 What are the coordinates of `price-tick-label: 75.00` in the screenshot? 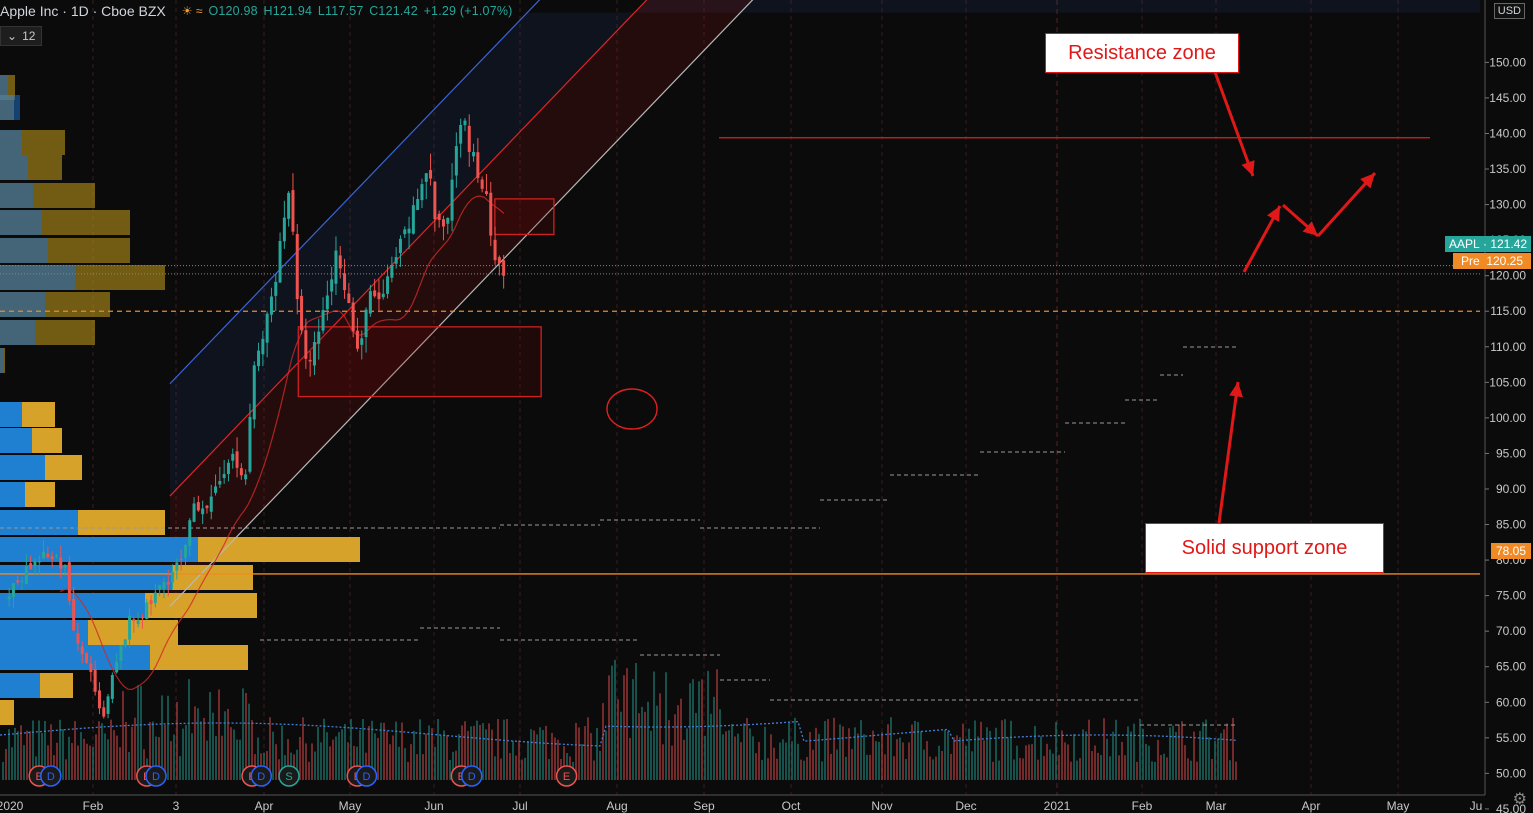 It's located at (1511, 596).